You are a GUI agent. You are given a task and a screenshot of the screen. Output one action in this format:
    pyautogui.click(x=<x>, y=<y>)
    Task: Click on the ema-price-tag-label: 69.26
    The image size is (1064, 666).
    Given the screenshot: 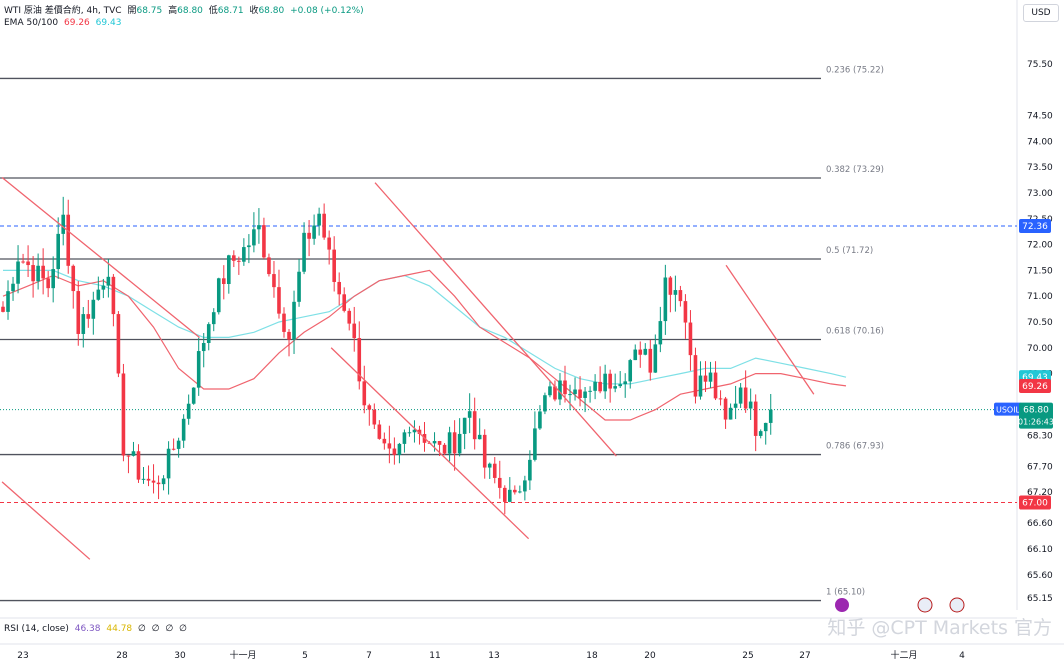 What is the action you would take?
    pyautogui.click(x=1035, y=387)
    